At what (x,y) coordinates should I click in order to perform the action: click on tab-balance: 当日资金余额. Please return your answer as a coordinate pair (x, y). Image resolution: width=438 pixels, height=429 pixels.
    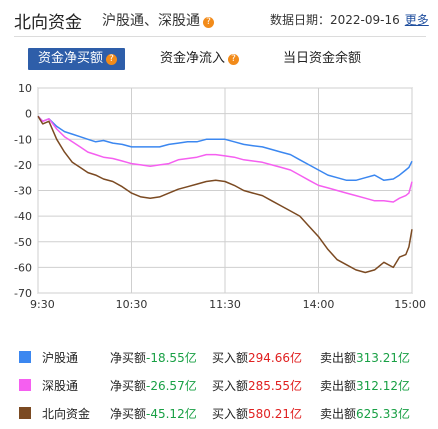
    Looking at the image, I should click on (322, 59).